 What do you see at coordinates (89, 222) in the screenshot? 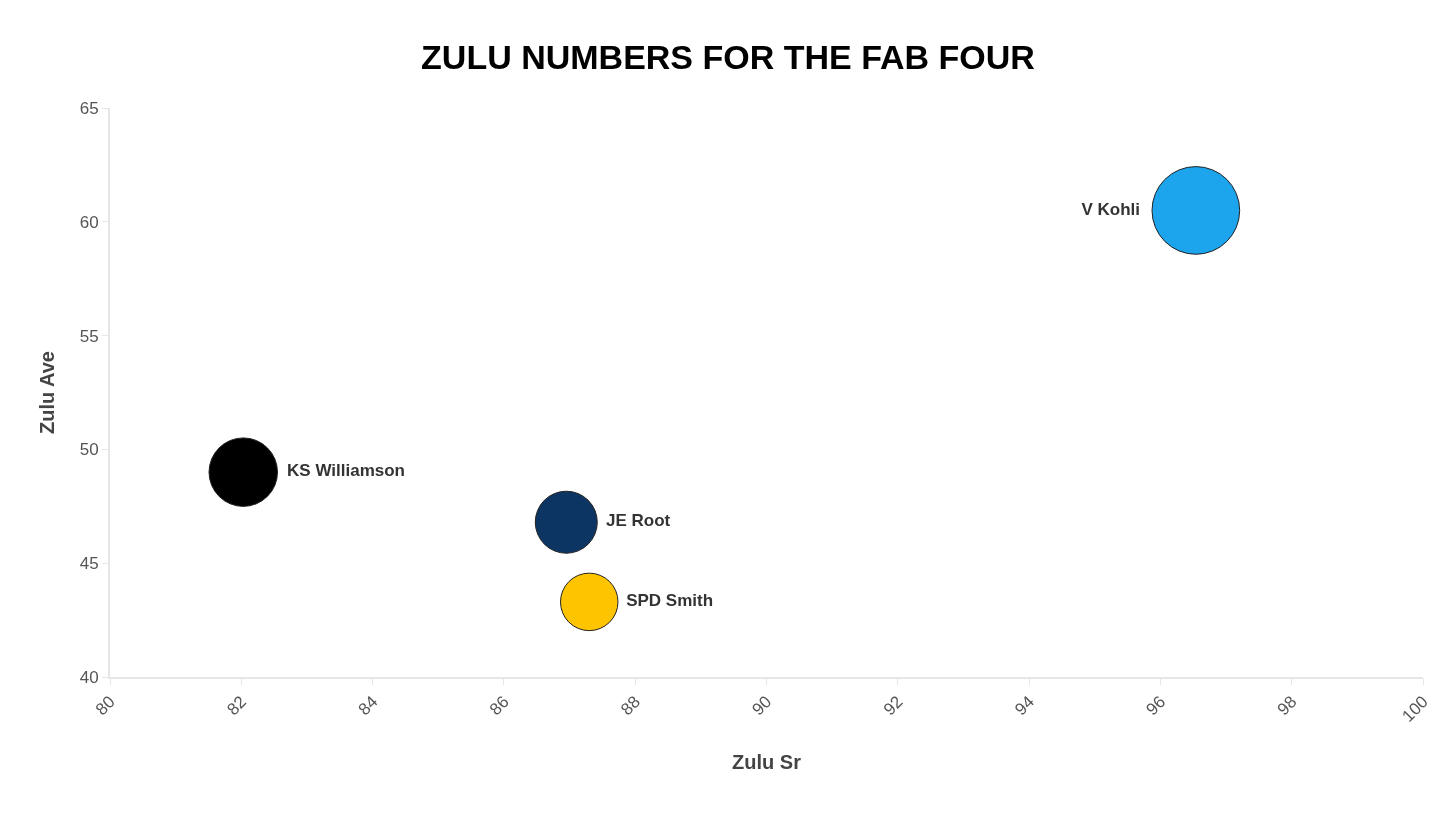
I see `y-tick-label: 60` at bounding box center [89, 222].